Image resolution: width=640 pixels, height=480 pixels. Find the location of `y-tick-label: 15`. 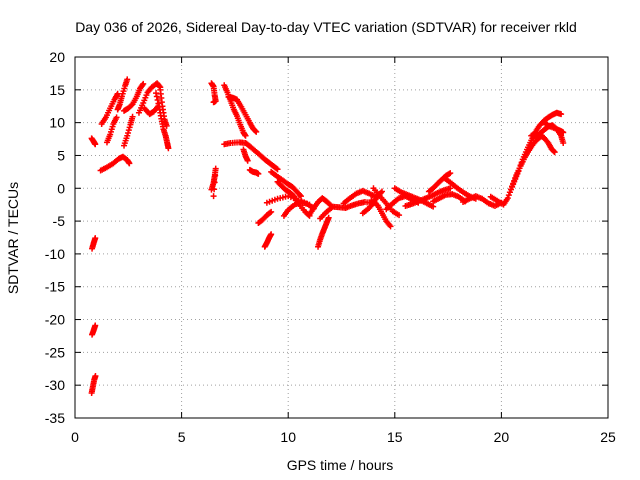

y-tick-label: 15 is located at coordinates (57, 90).